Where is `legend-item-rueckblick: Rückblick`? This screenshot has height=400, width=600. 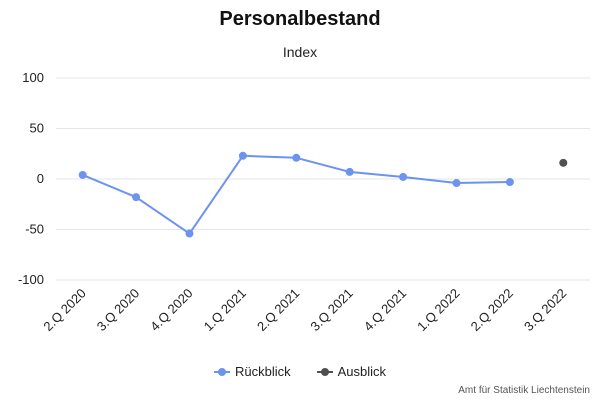 legend-item-rueckblick: Rückblick is located at coordinates (252, 371).